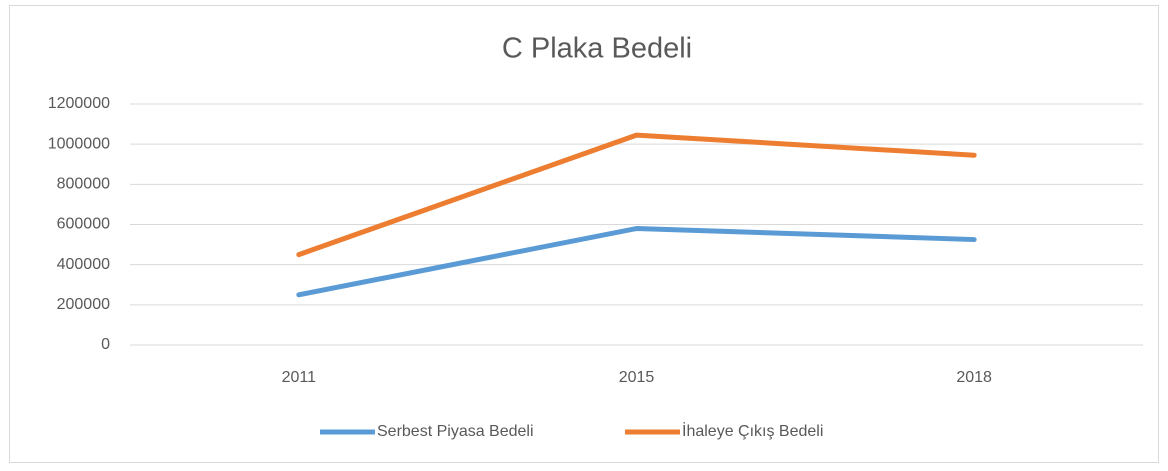 This screenshot has width=1168, height=471. What do you see at coordinates (752, 430) in the screenshot?
I see `legend-label: İhaleye Çıkış Bedeli` at bounding box center [752, 430].